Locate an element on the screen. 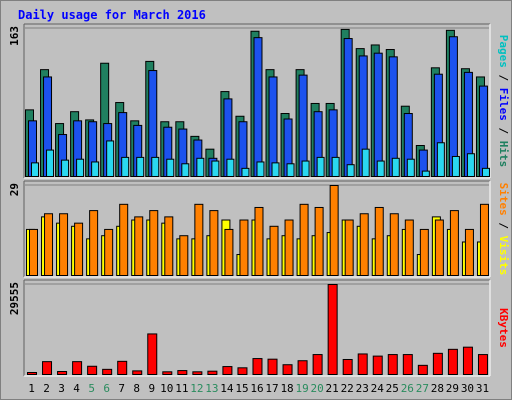 This screenshot has height=400, width=512. y-max-label-3: 29555 is located at coordinates (14, 298).